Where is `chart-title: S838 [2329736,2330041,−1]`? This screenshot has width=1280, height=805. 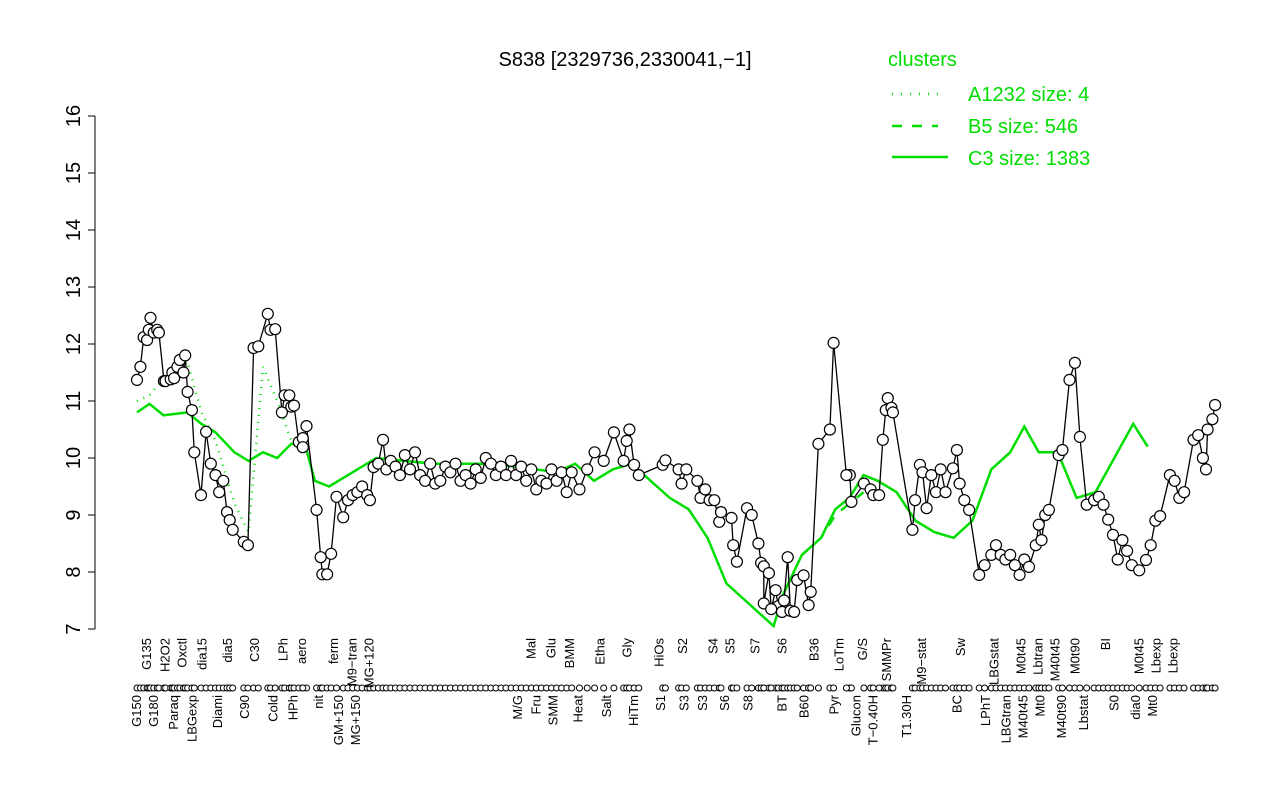 chart-title: S838 [2329736,2330041,−1] is located at coordinates (624, 60).